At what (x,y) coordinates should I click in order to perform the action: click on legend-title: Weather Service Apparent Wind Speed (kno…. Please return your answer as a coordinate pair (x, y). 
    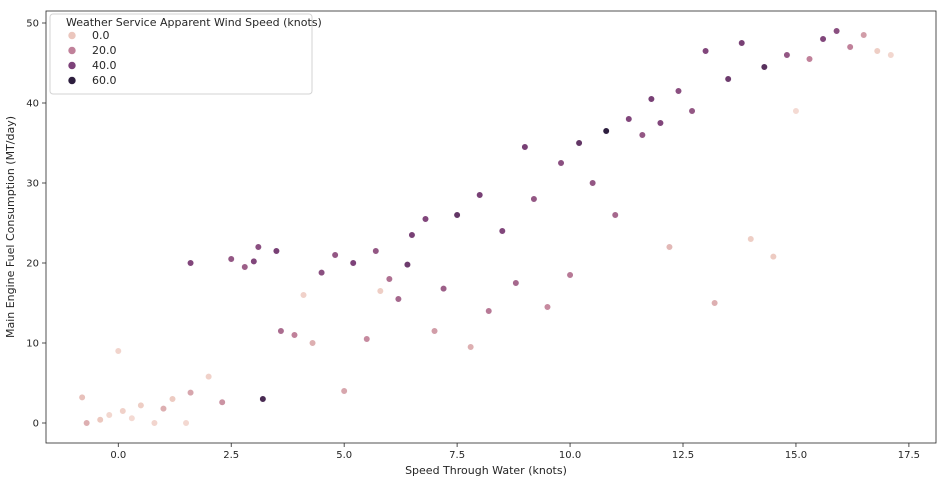
    Looking at the image, I should click on (194, 22).